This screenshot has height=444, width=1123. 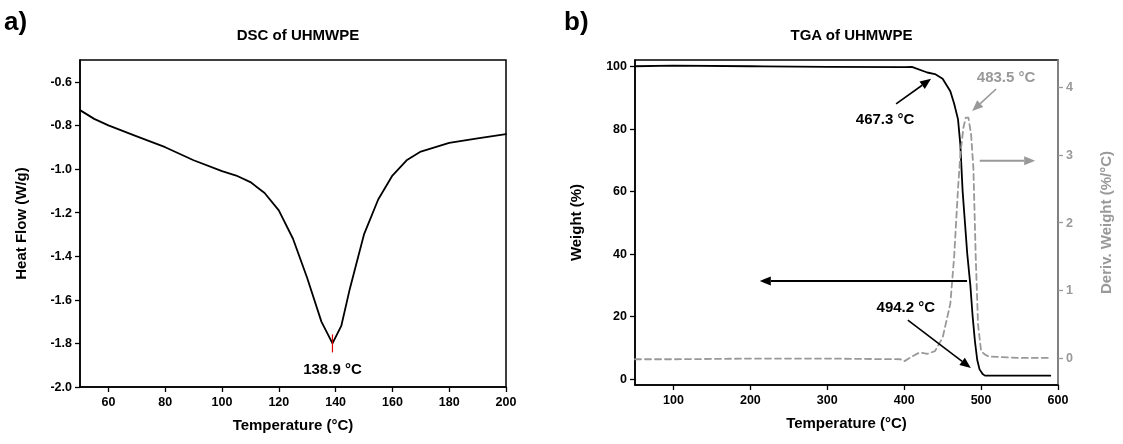 I want to click on x-tick-label: 300, so click(x=827, y=399).